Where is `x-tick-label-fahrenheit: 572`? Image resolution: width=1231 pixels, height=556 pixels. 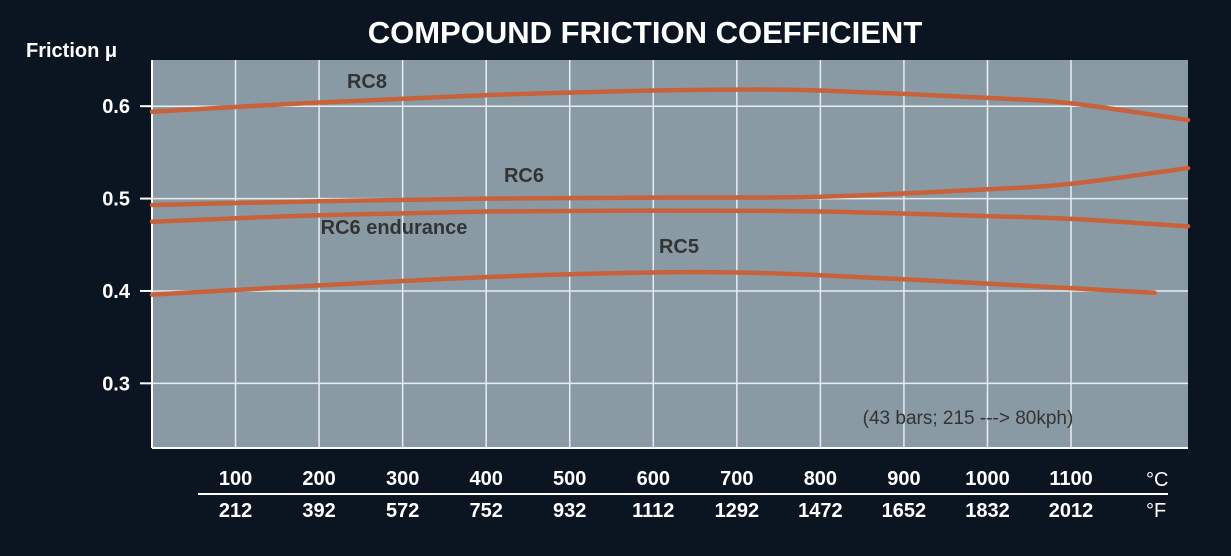 x-tick-label-fahrenheit: 572 is located at coordinates (402, 511).